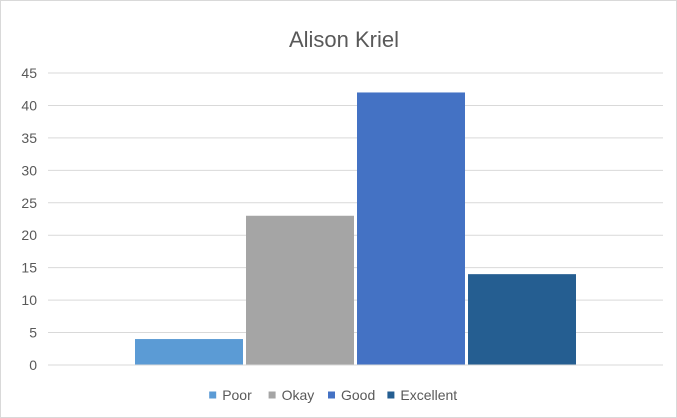  Describe the element at coordinates (411, 228) in the screenshot. I see `bar-good` at that location.